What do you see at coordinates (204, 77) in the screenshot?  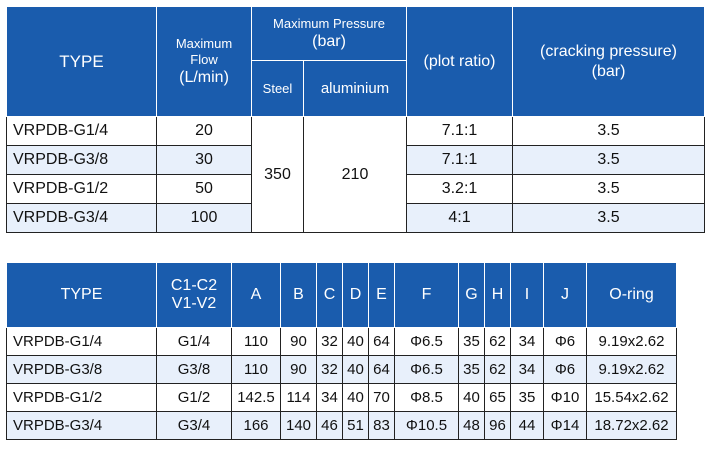 I see `max-flow-header-line3: (L/min)` at bounding box center [204, 77].